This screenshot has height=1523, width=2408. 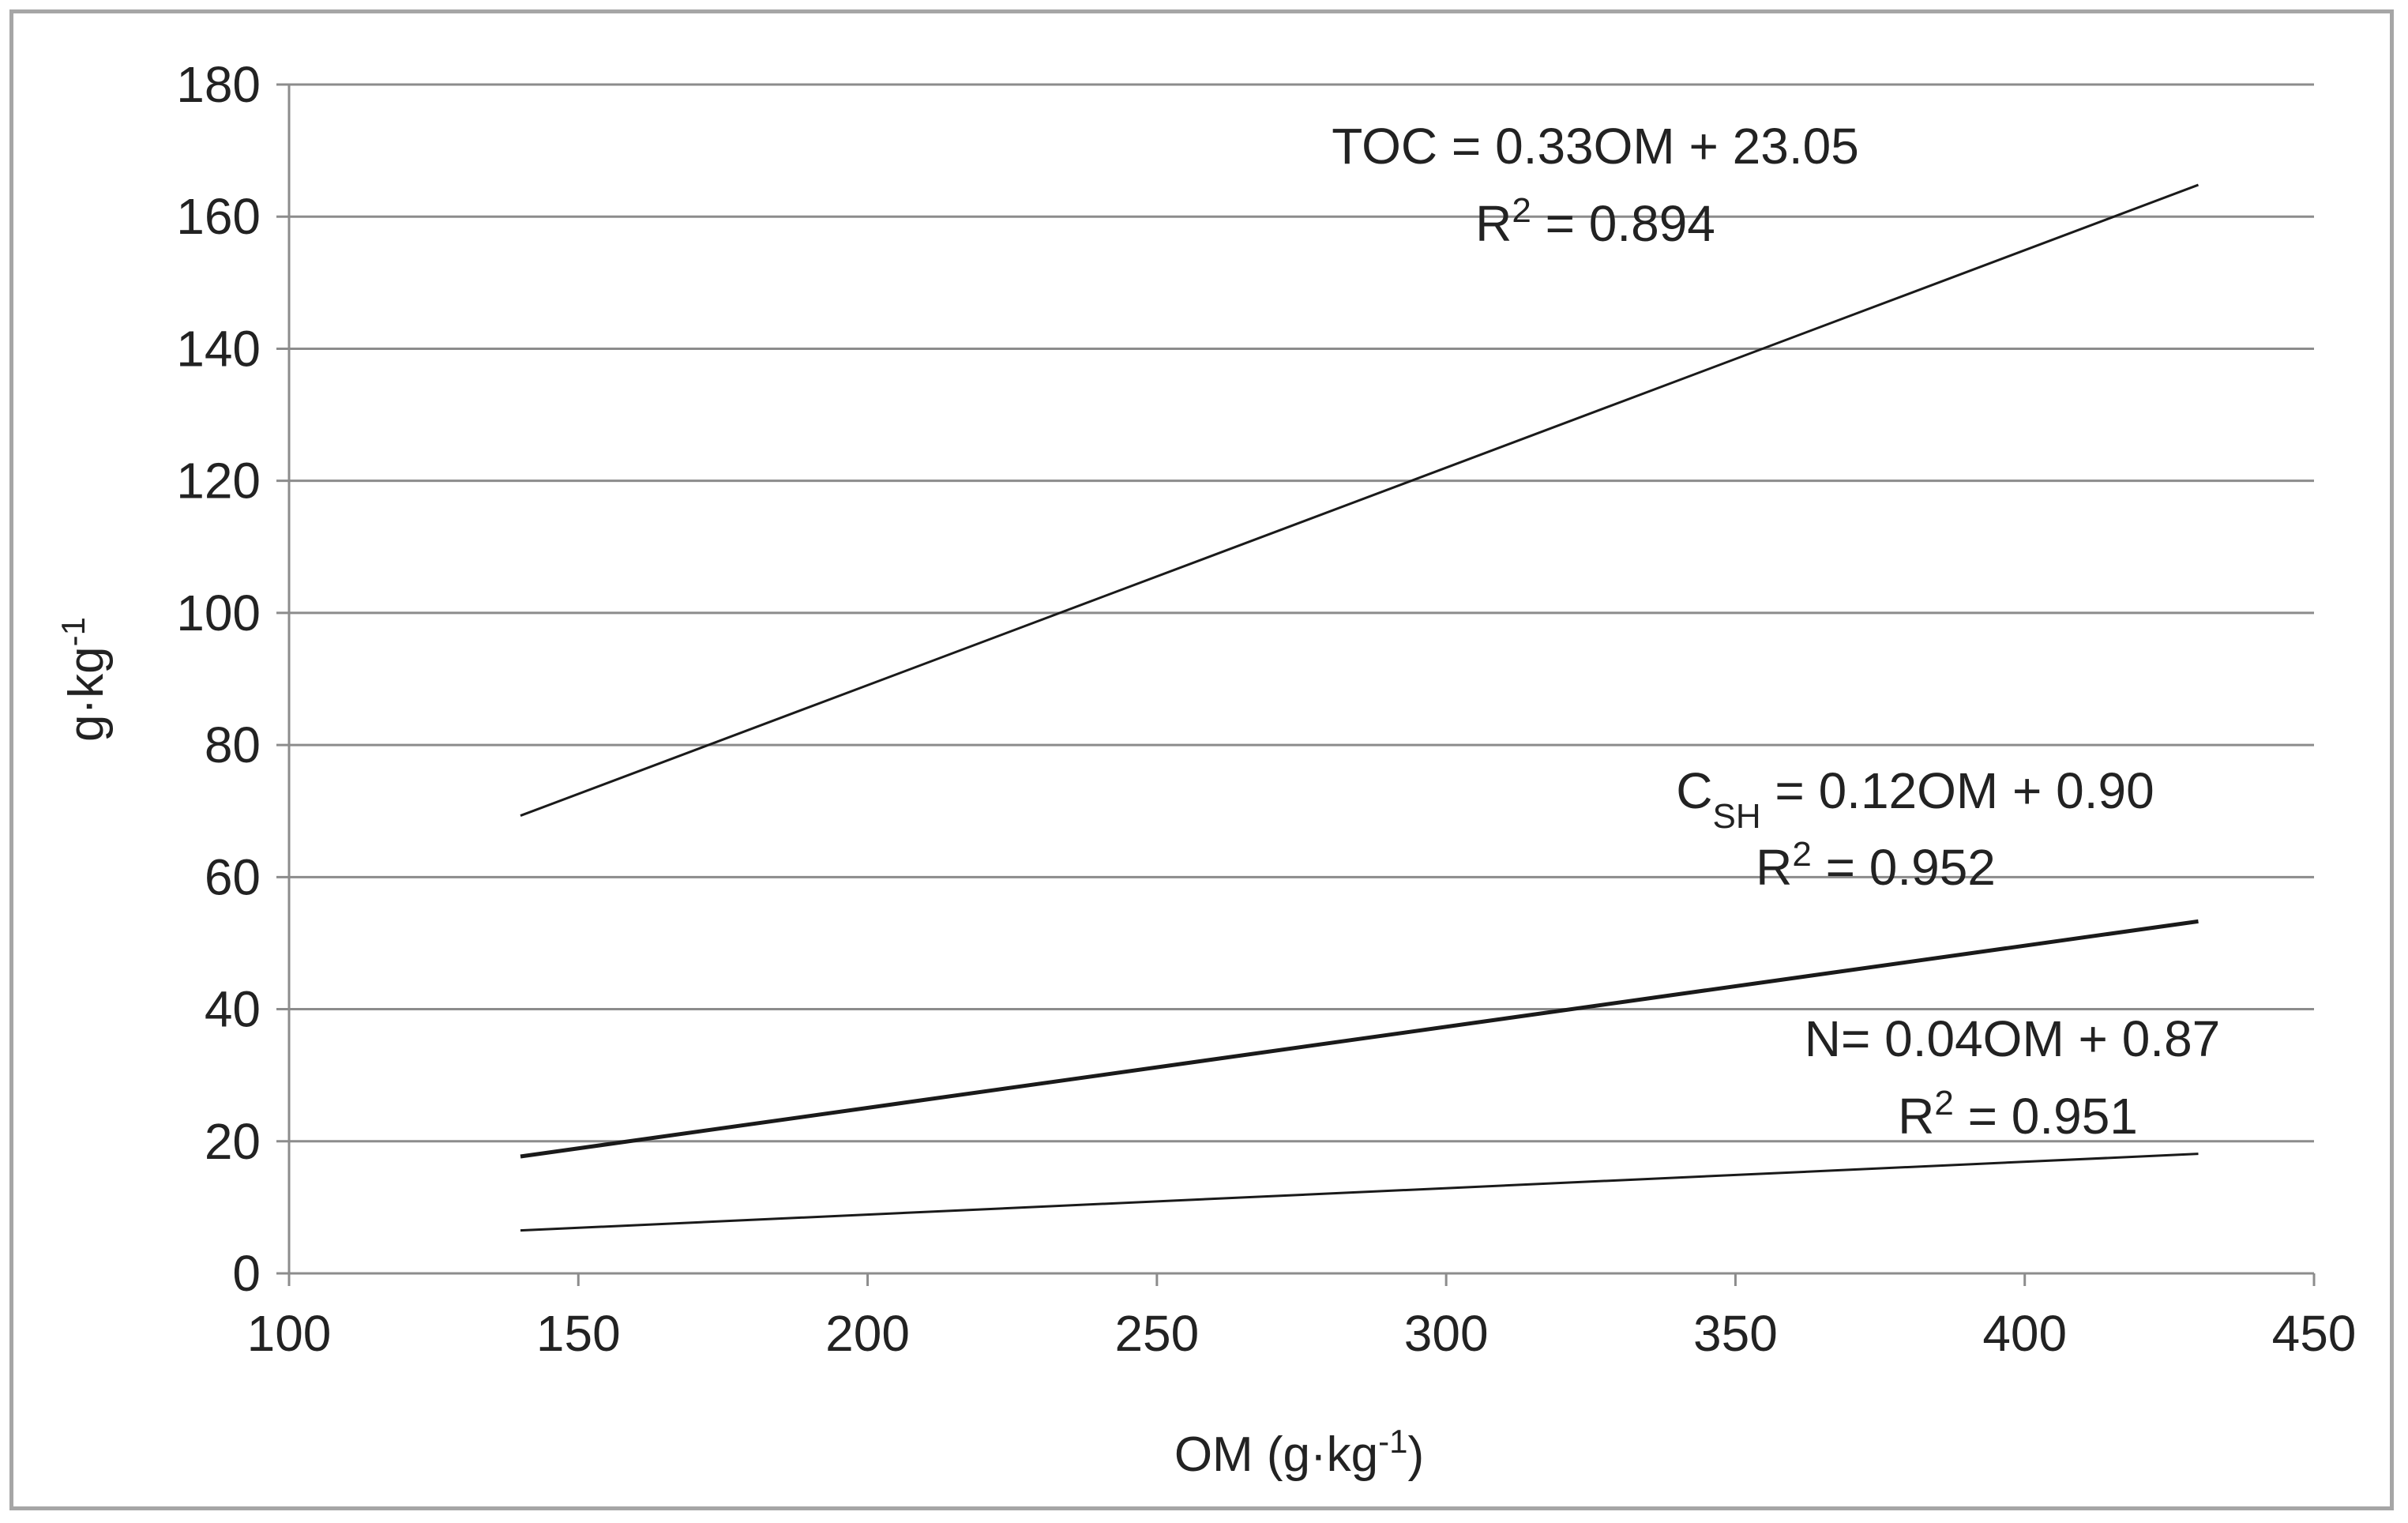 I want to click on x-tick-label-150: 150, so click(x=578, y=1333).